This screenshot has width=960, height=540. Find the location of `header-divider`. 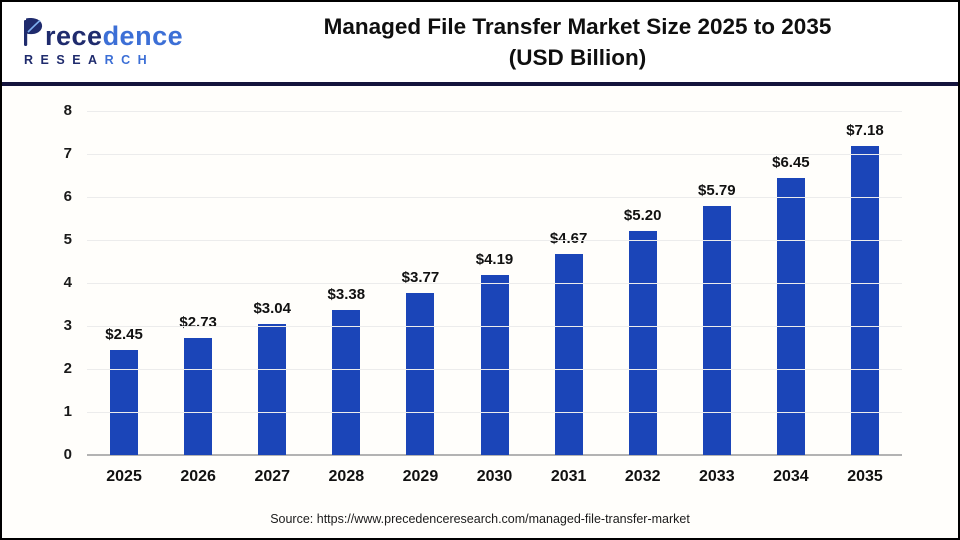

header-divider is located at coordinates (480, 84).